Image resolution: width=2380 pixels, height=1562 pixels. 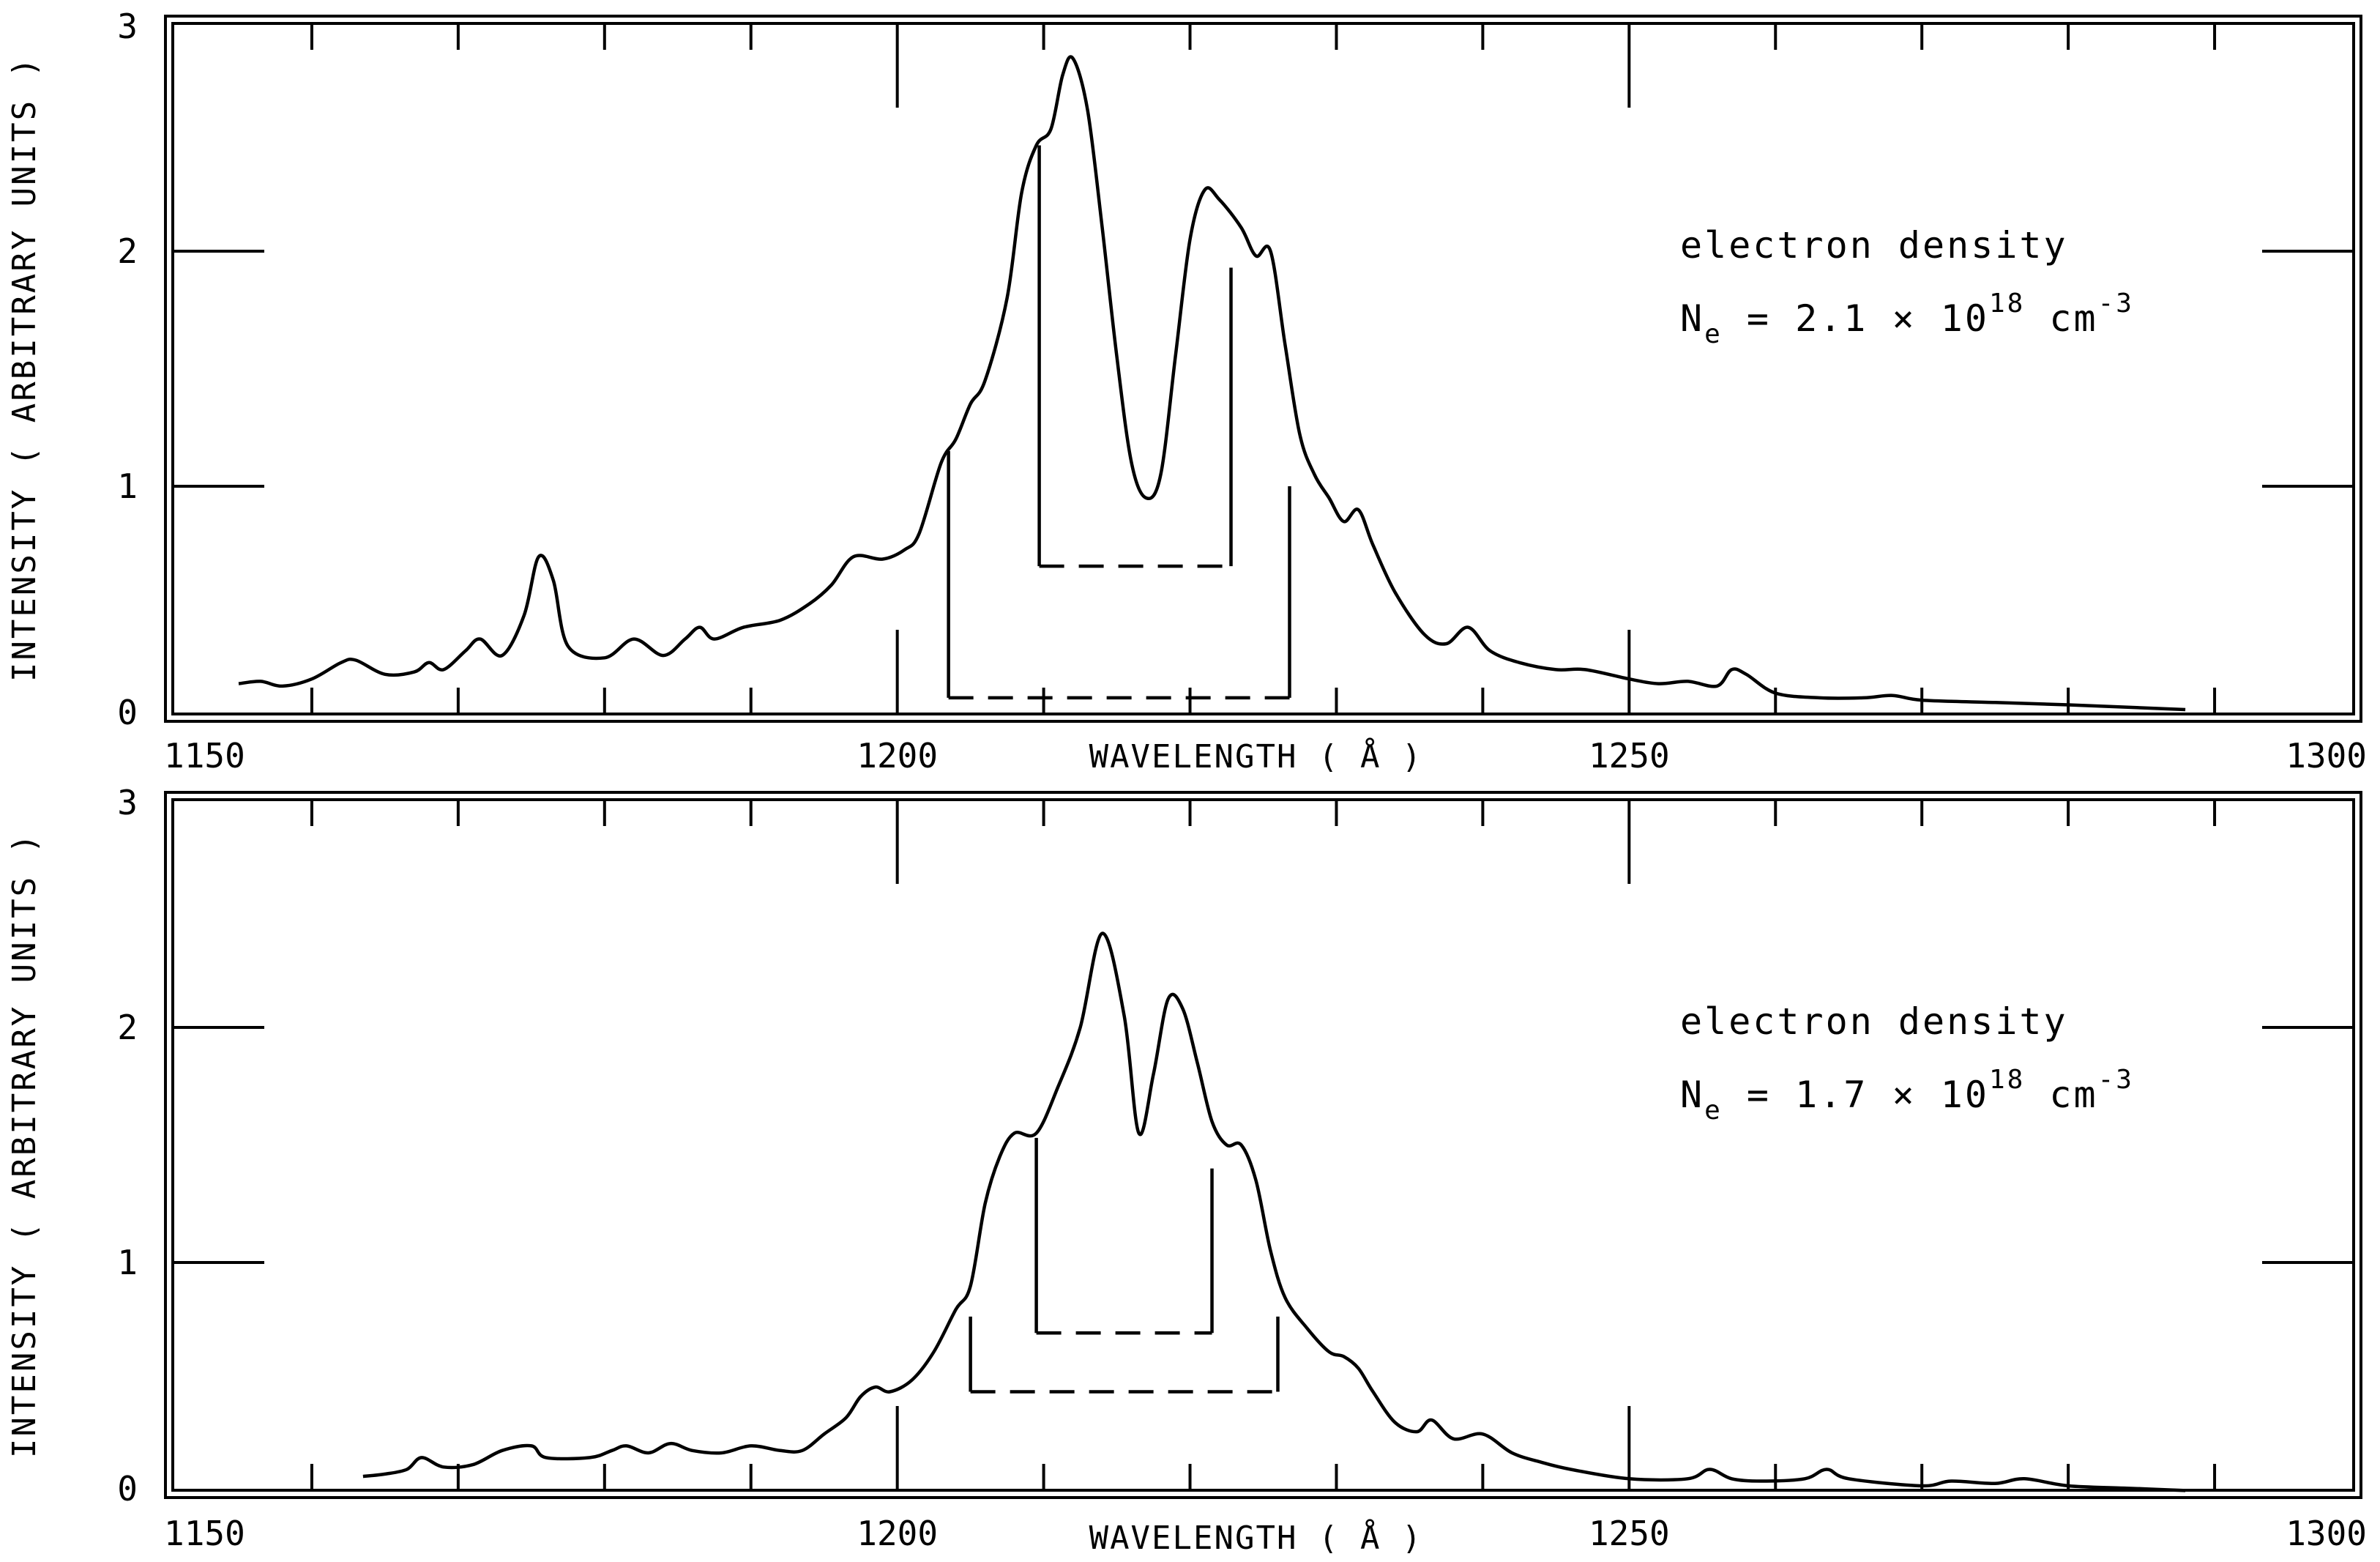 I want to click on annotation-ne-part: = 1.7 × 10, so click(x=1856, y=1095).